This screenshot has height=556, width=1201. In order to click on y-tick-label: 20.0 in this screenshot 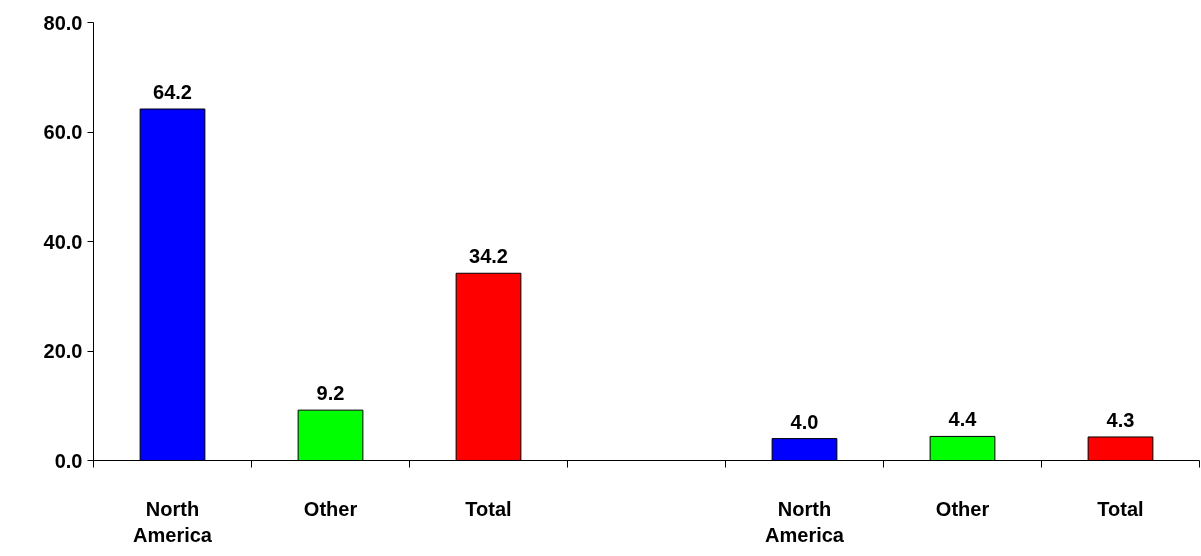, I will do `click(63, 351)`.